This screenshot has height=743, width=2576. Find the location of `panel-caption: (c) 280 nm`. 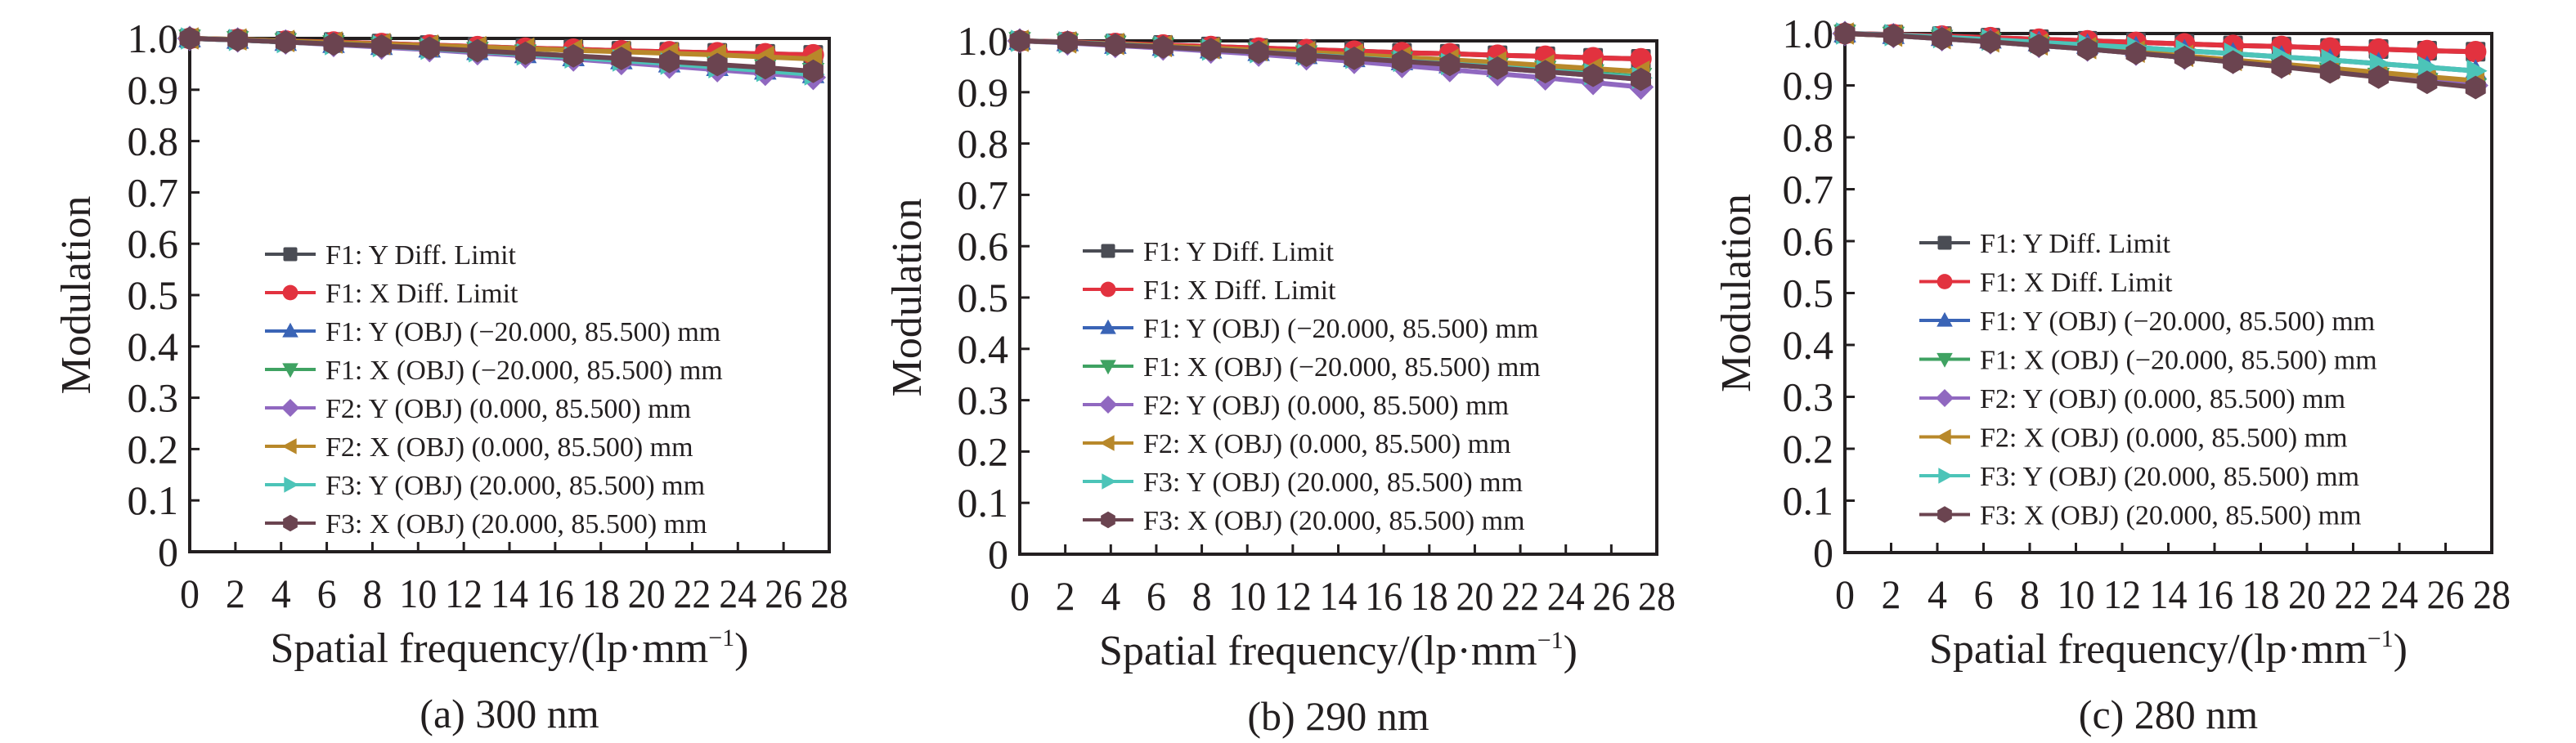

panel-caption: (c) 280 nm is located at coordinates (2168, 715).